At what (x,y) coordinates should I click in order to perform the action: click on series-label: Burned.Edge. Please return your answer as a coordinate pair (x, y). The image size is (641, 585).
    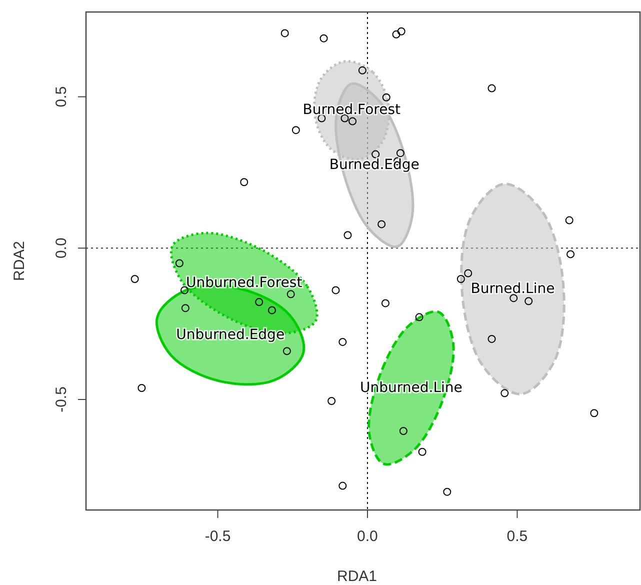
    Looking at the image, I should click on (374, 165).